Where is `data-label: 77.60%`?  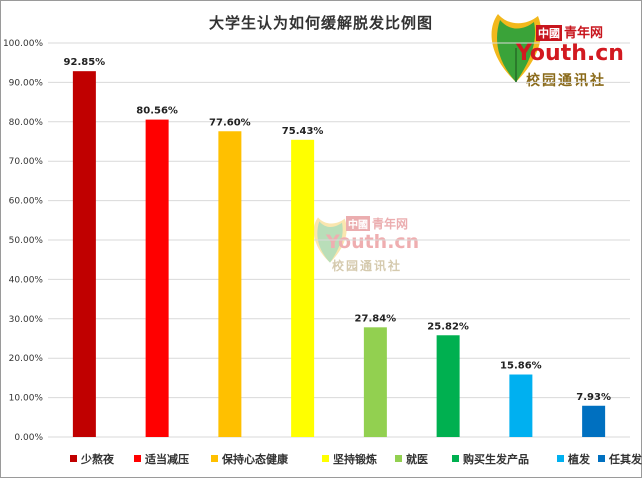
data-label: 77.60% is located at coordinates (230, 122).